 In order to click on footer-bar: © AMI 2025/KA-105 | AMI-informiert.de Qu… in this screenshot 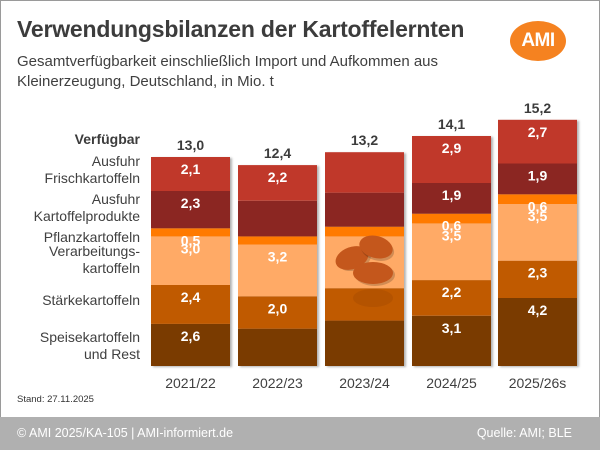, I will do `click(300, 433)`.